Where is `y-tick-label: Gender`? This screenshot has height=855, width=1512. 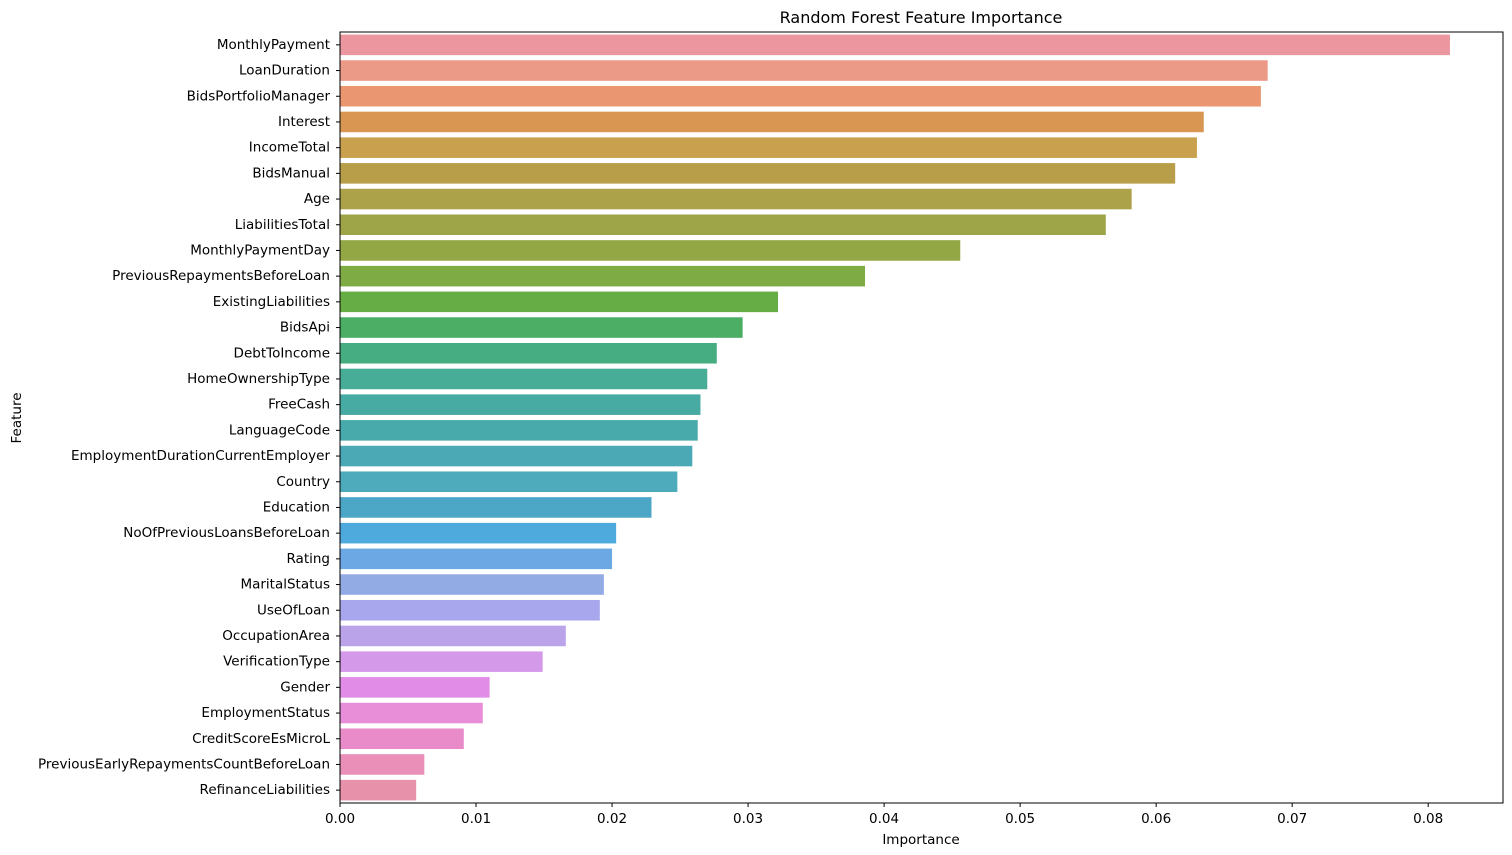
y-tick-label: Gender is located at coordinates (305, 687).